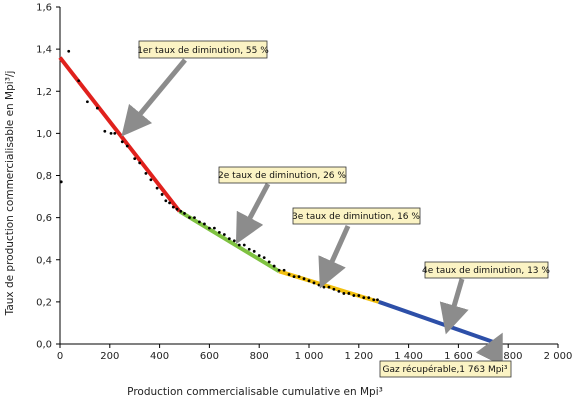 The width and height of the screenshot is (580, 404). Describe the element at coordinates (458, 356) in the screenshot. I see `x-tick-label: 1 600` at that location.